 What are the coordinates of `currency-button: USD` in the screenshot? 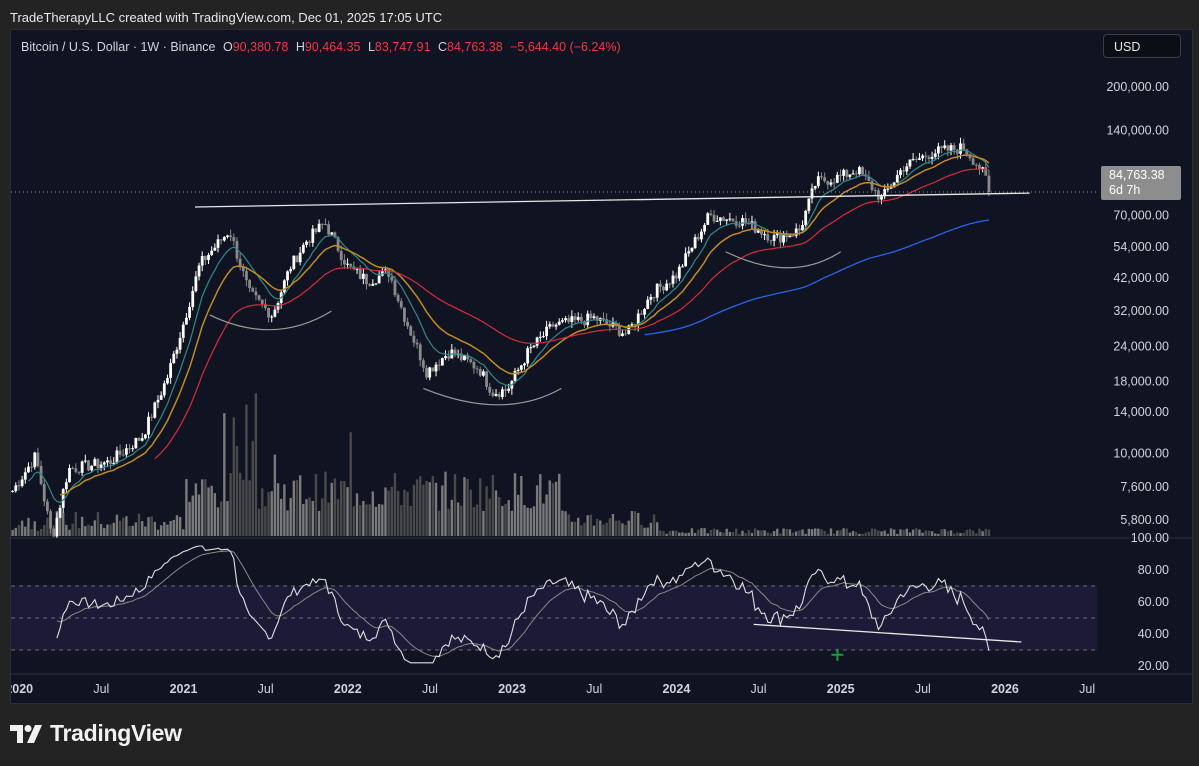 It's located at (1142, 46).